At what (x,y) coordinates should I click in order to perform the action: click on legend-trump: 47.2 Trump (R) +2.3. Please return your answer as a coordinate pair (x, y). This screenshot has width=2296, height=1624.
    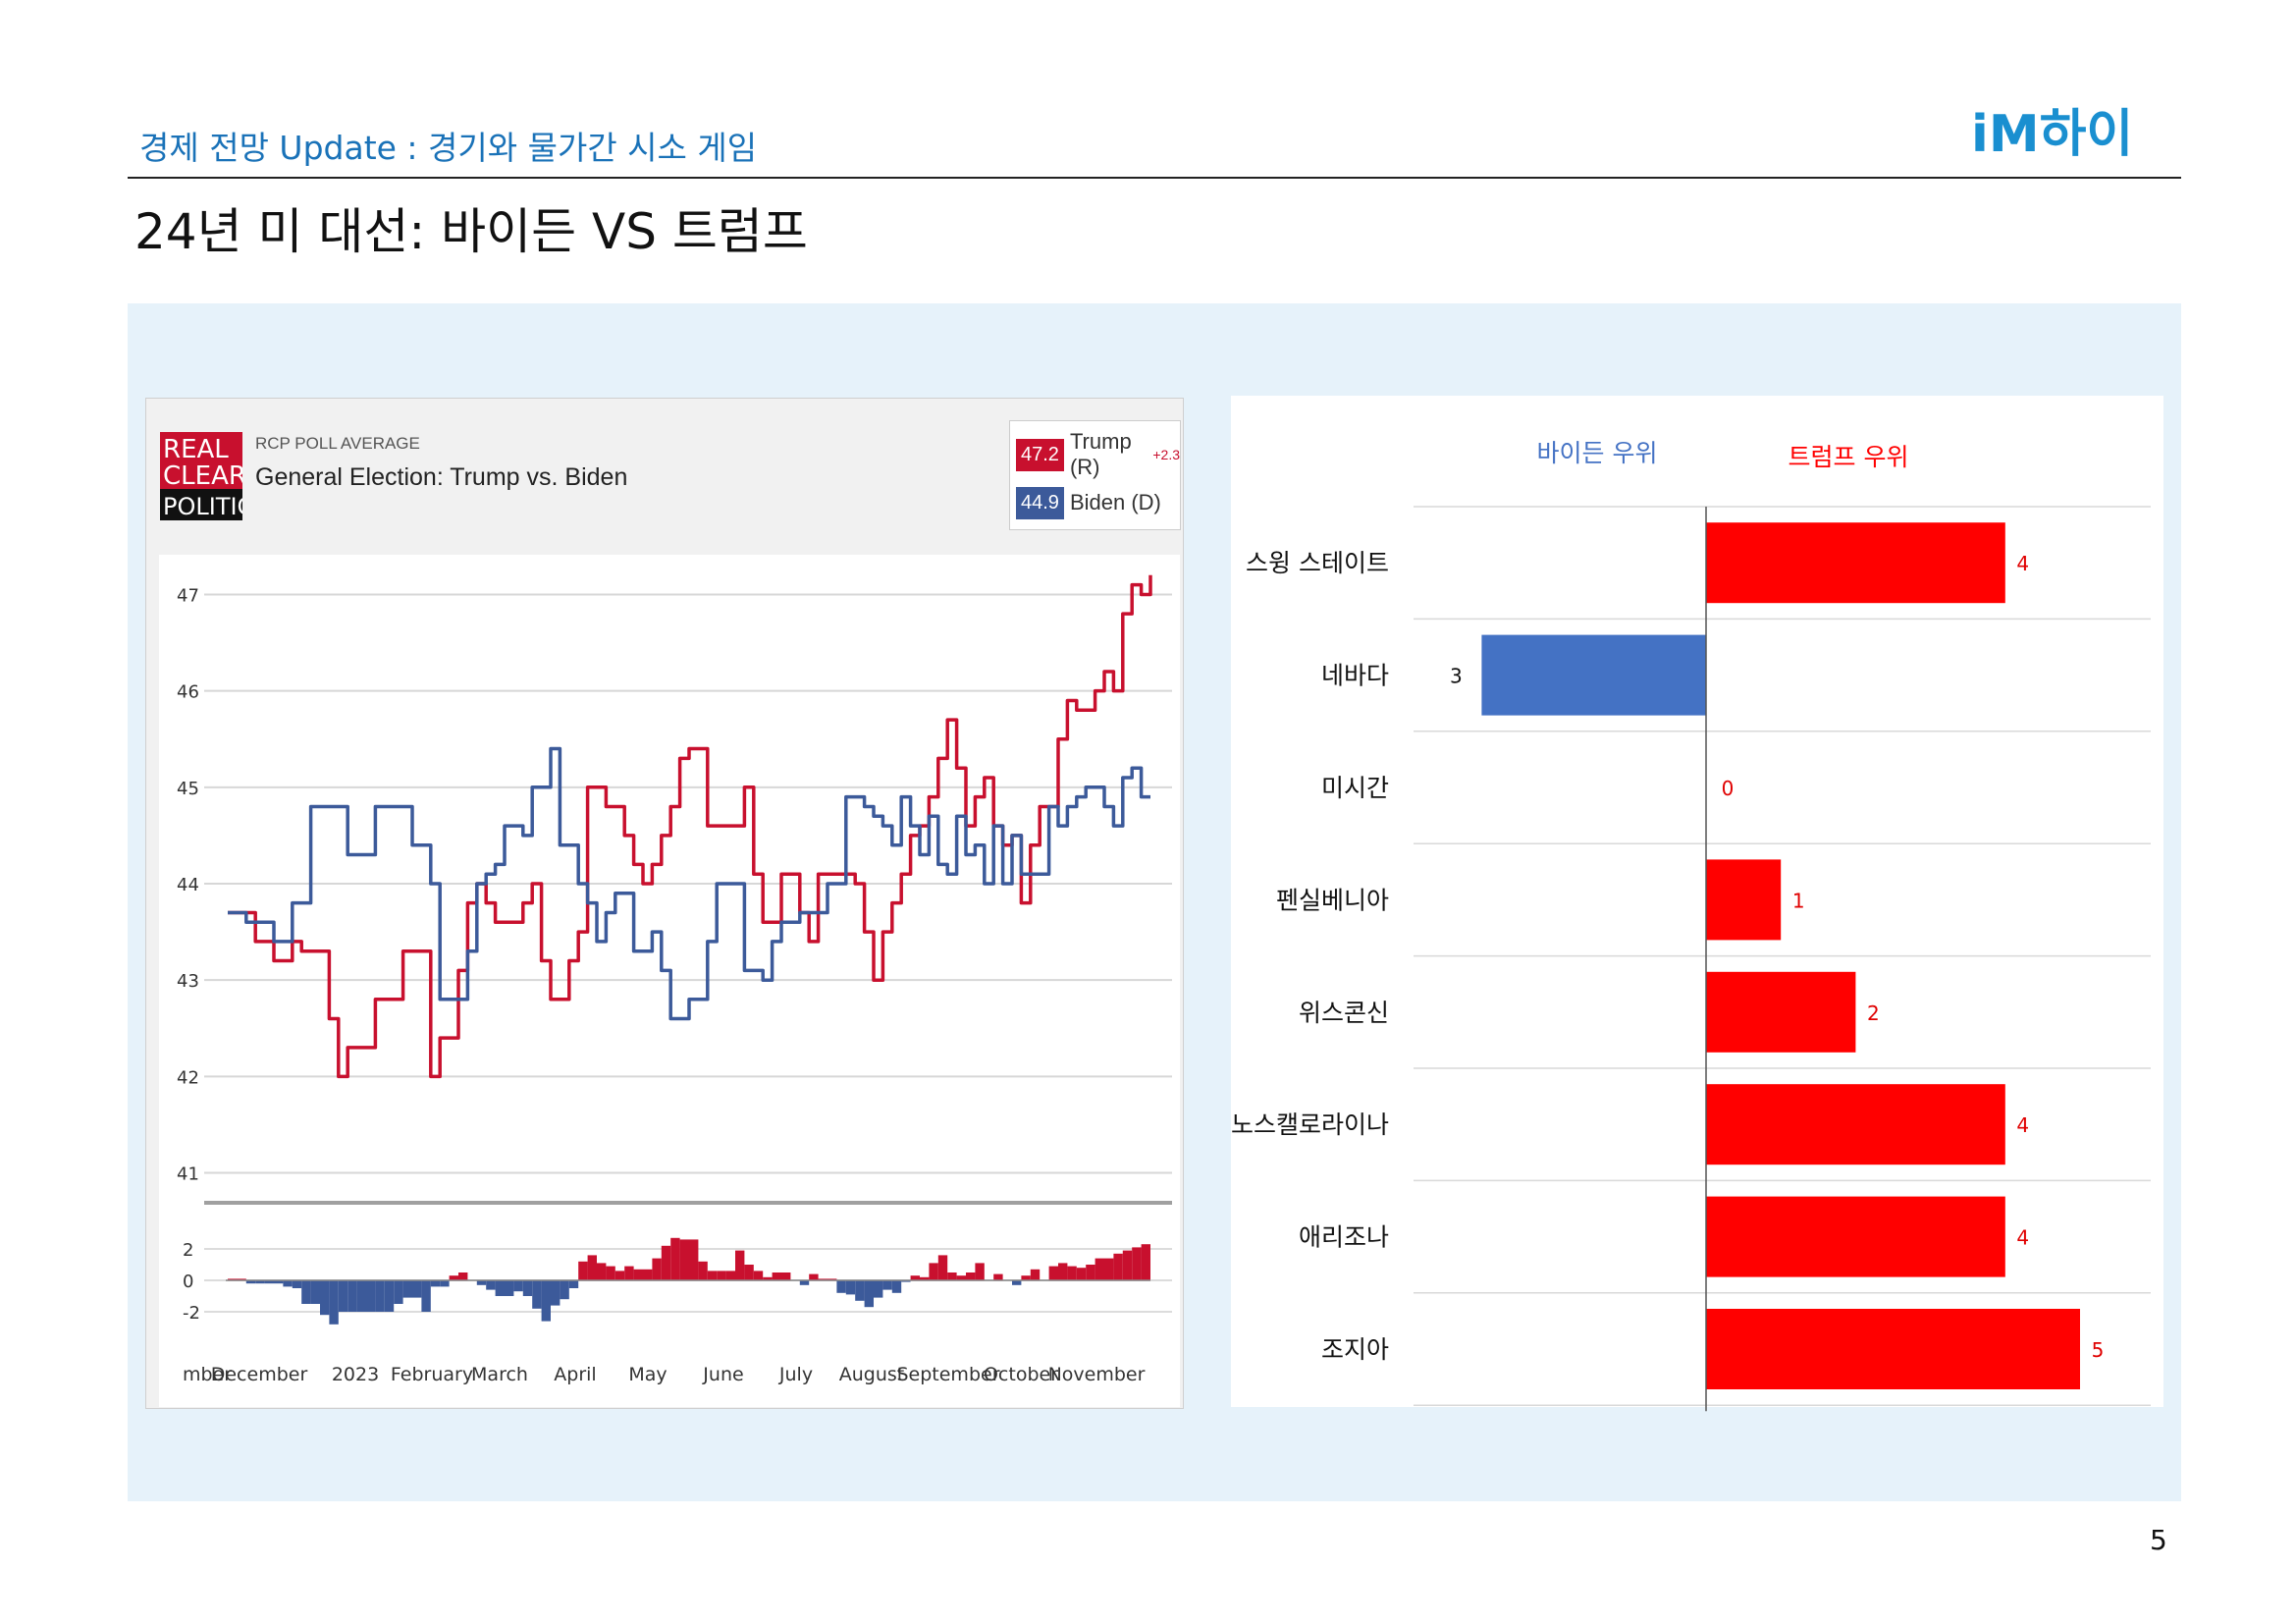
    Looking at the image, I should click on (1098, 454).